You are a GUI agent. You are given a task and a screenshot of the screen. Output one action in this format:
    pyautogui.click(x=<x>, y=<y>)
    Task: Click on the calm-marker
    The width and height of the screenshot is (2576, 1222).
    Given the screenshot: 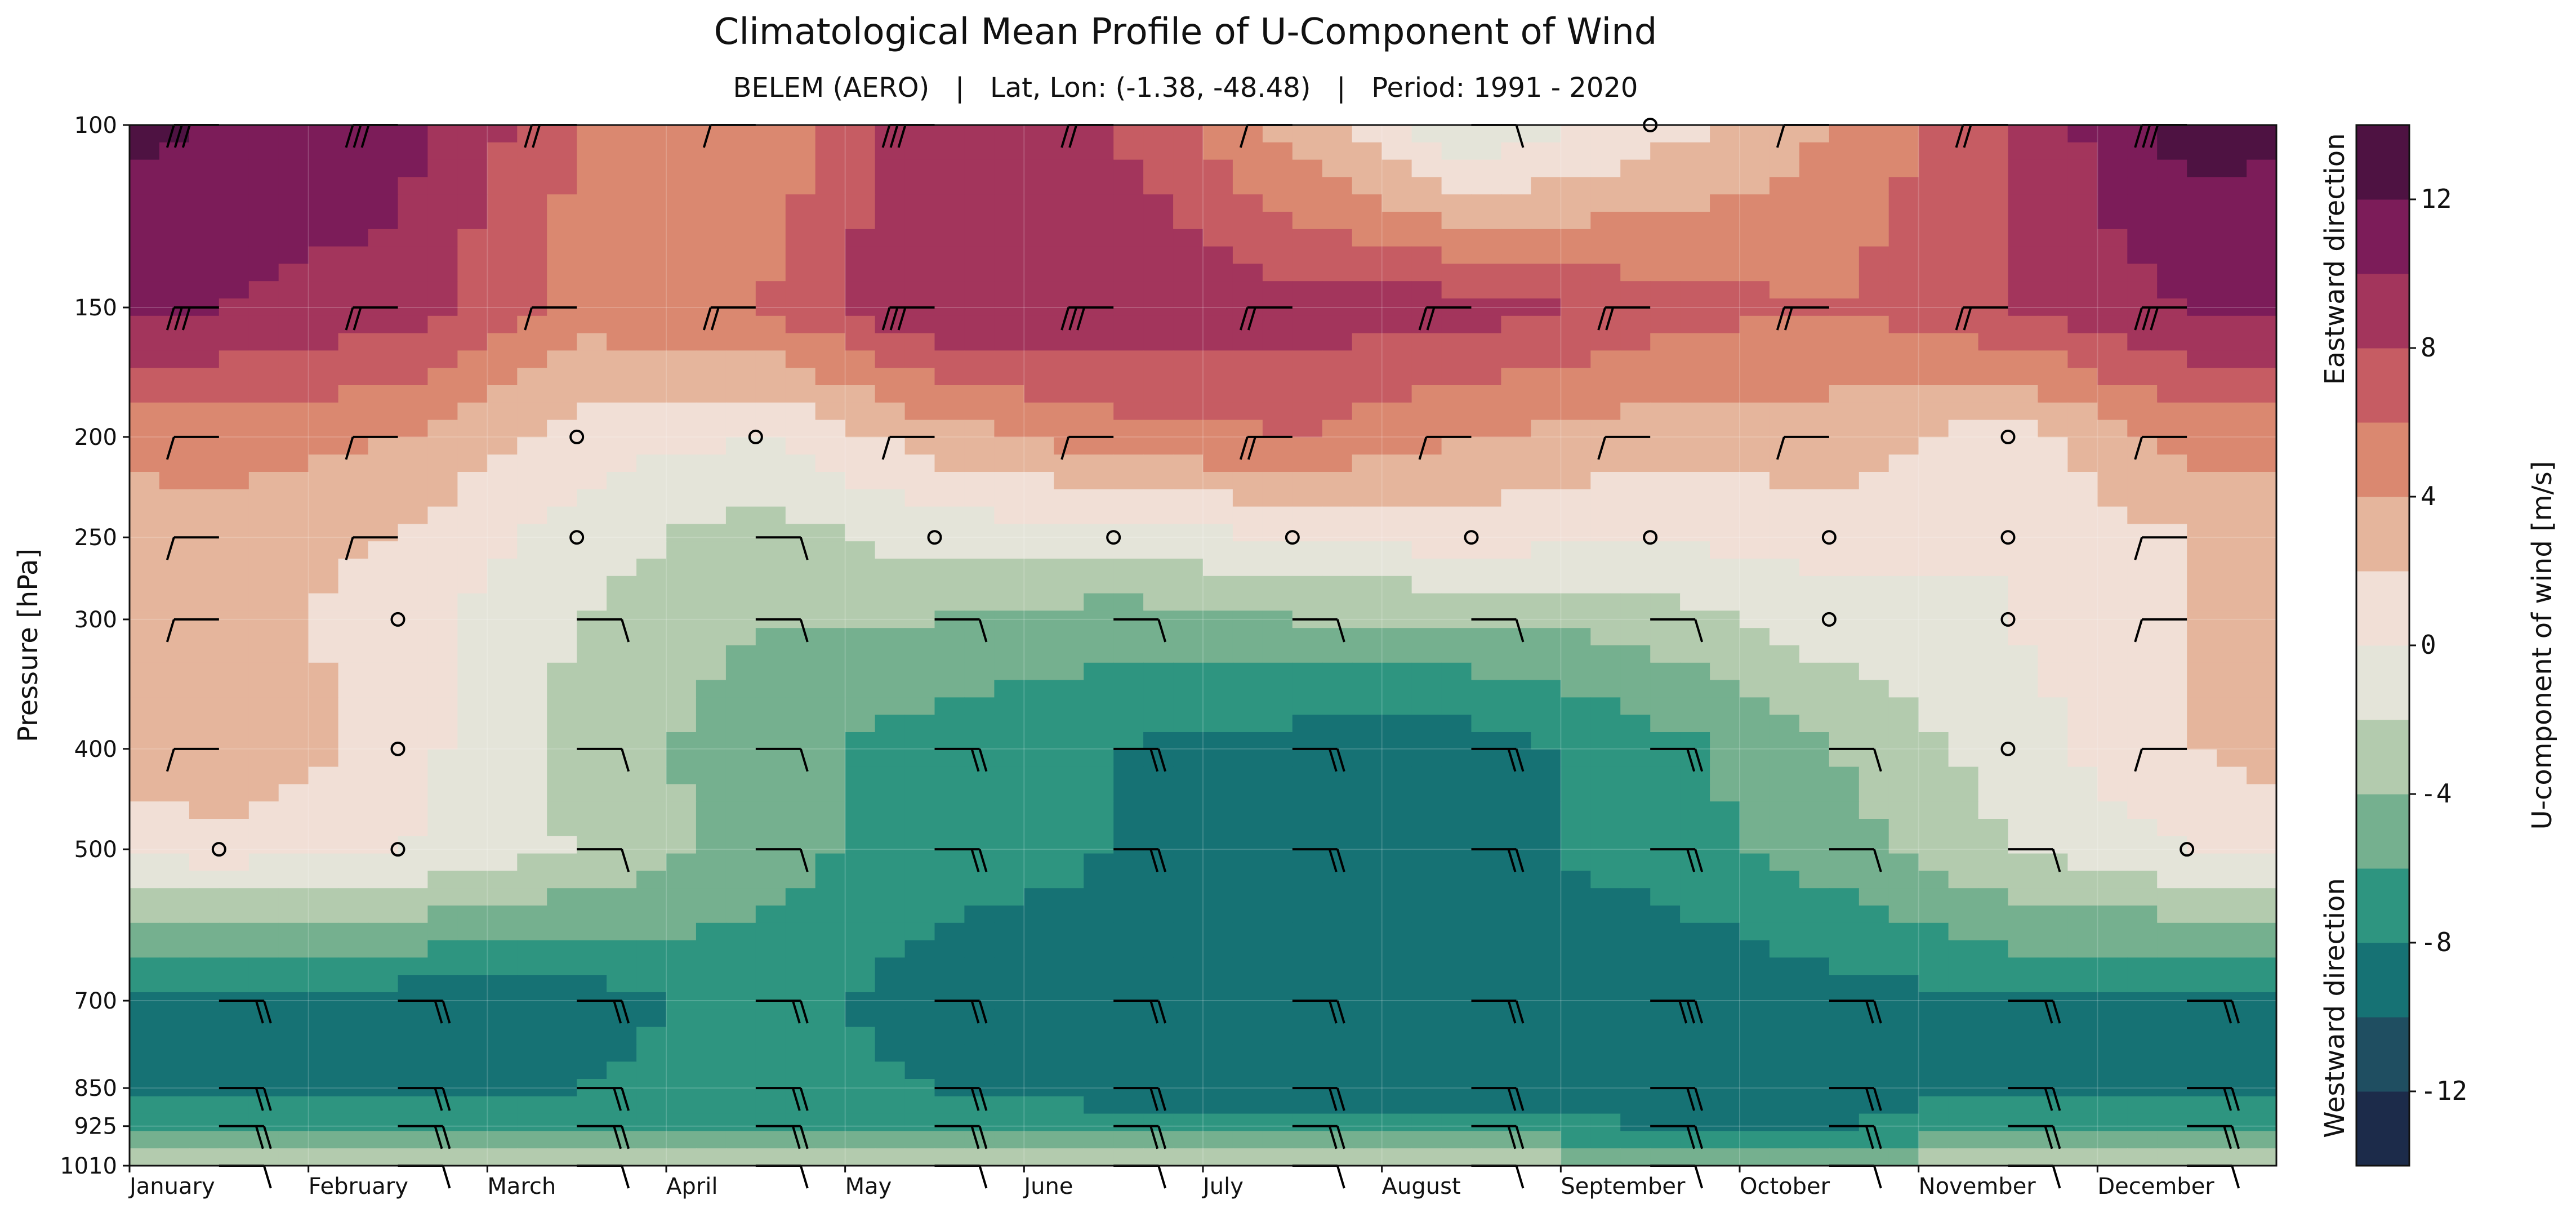 What is the action you would take?
    pyautogui.click(x=1293, y=537)
    